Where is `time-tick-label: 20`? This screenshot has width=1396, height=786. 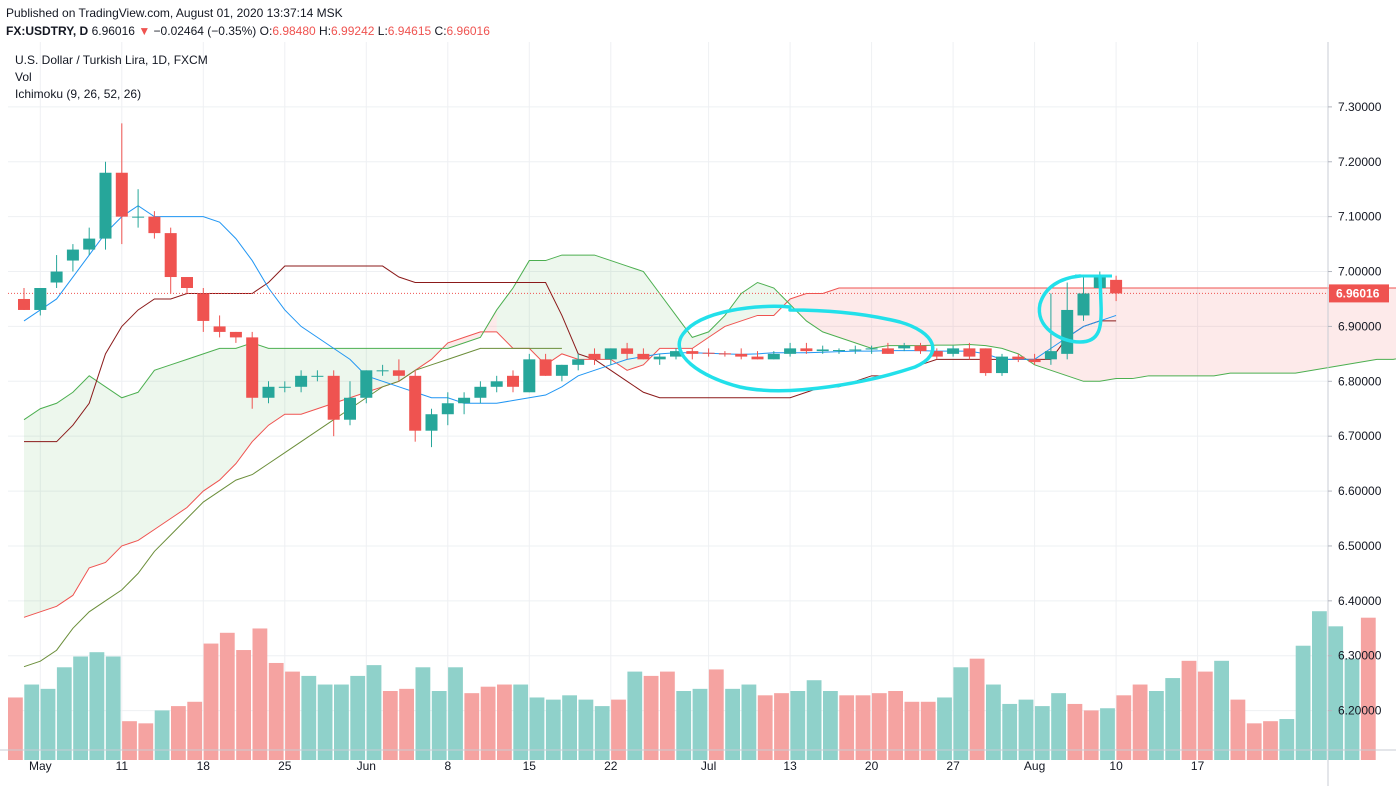
time-tick-label: 20 is located at coordinates (872, 766).